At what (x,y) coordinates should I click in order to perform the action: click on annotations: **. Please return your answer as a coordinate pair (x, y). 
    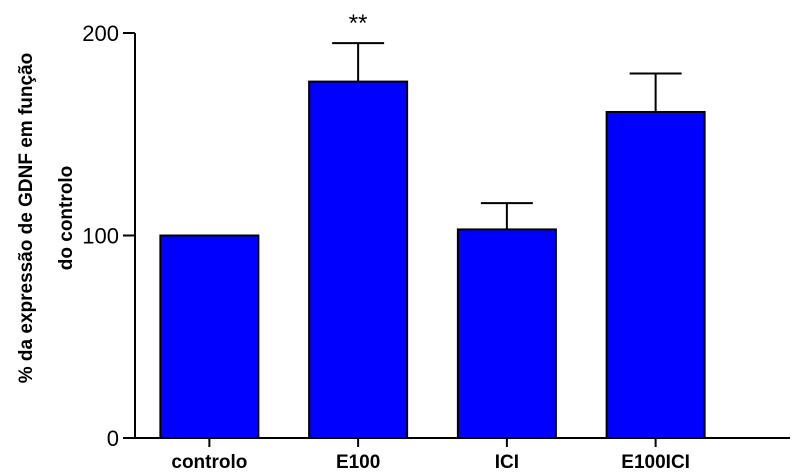
    Looking at the image, I should click on (358, 23).